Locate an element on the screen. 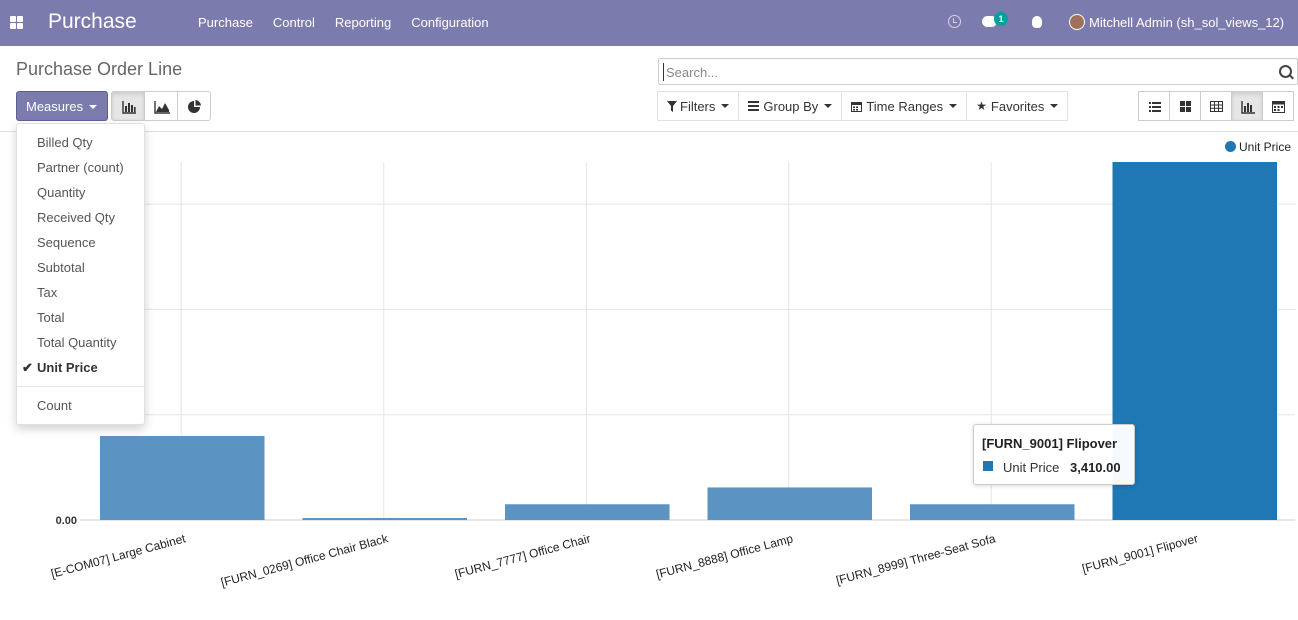 This screenshot has width=1298, height=620. list-view-button is located at coordinates (1154, 106).